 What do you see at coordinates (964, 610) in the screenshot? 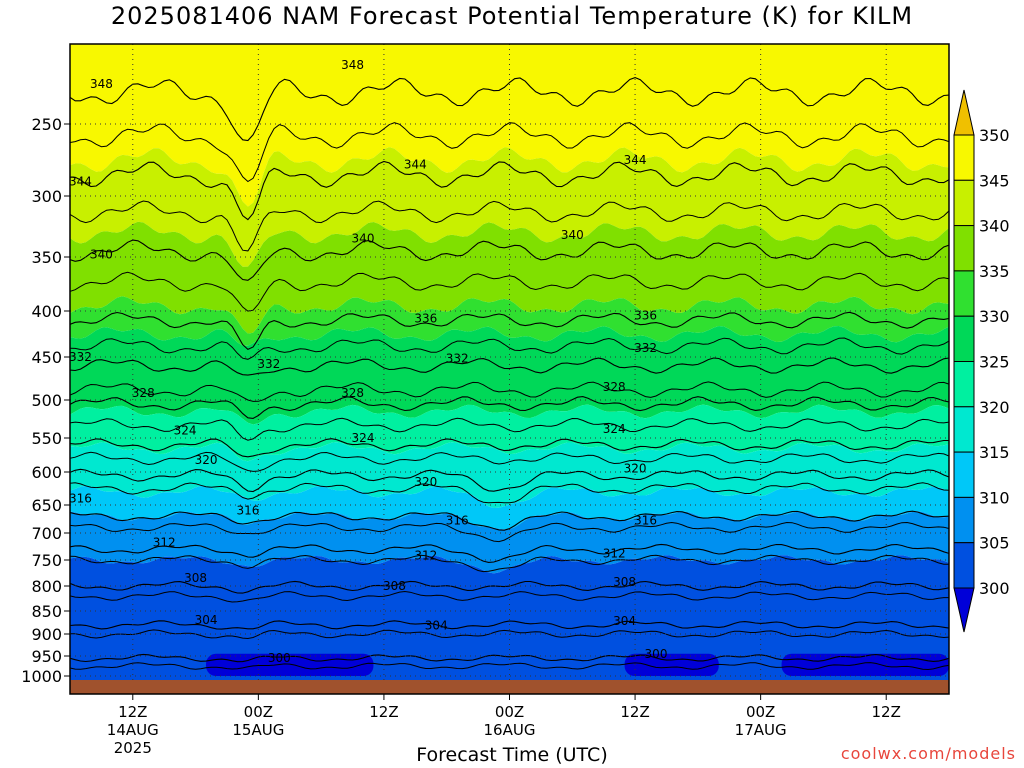
I see `colorbar-bottom-arrow` at bounding box center [964, 610].